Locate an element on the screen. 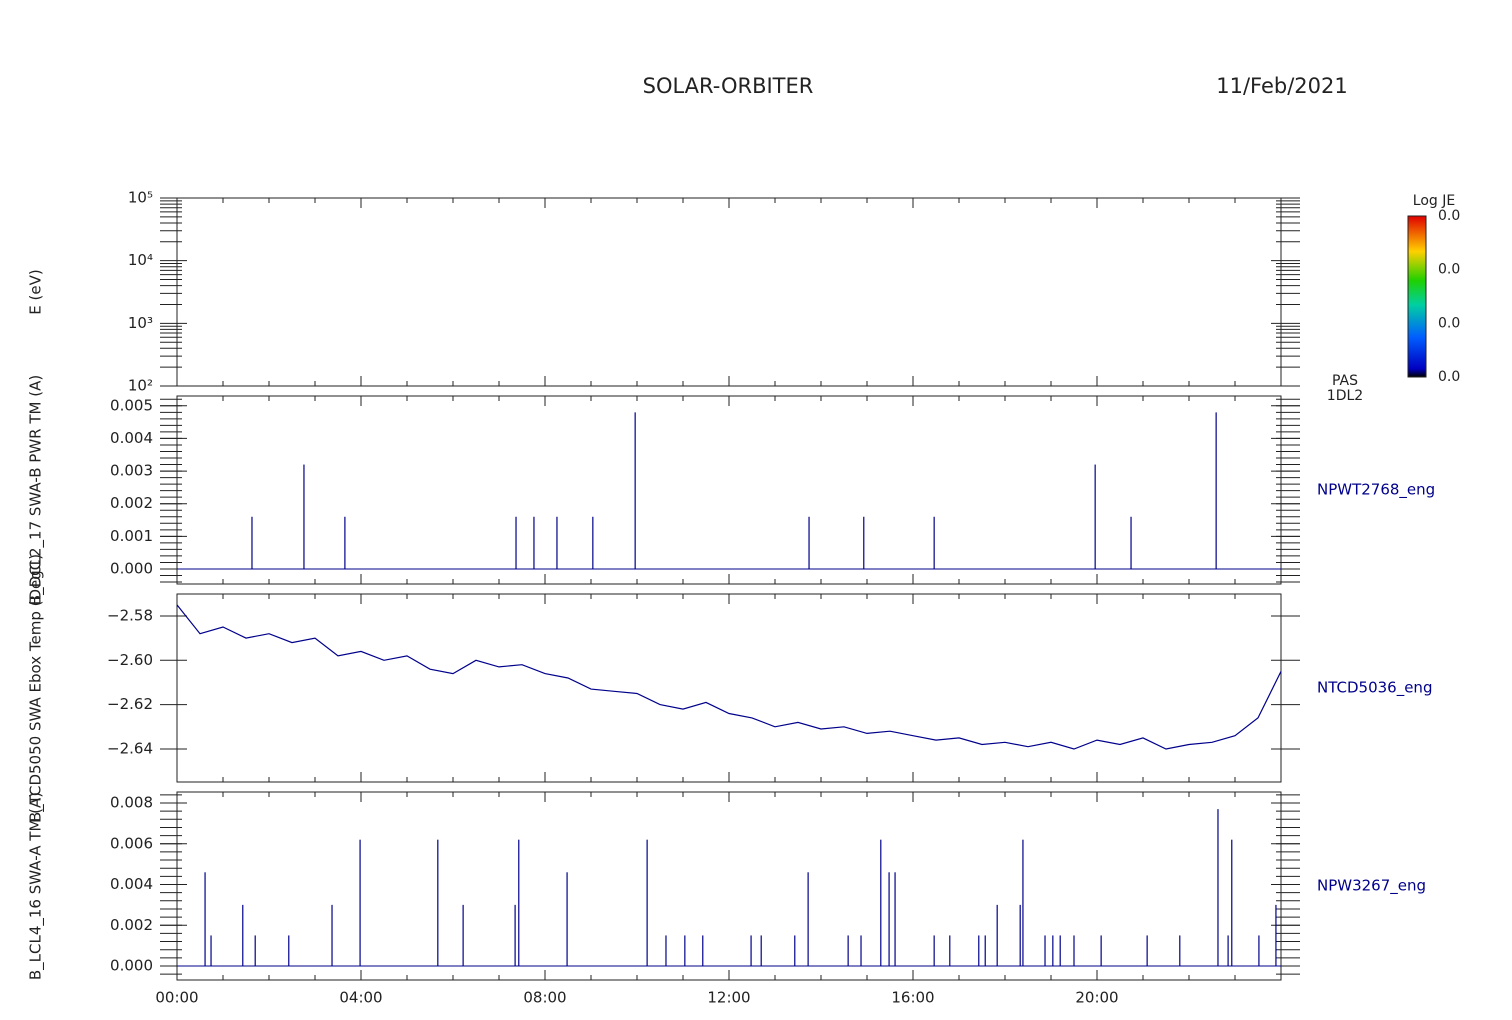 The image size is (1512, 1020). y-tick-label: 0.001 is located at coordinates (131, 536).